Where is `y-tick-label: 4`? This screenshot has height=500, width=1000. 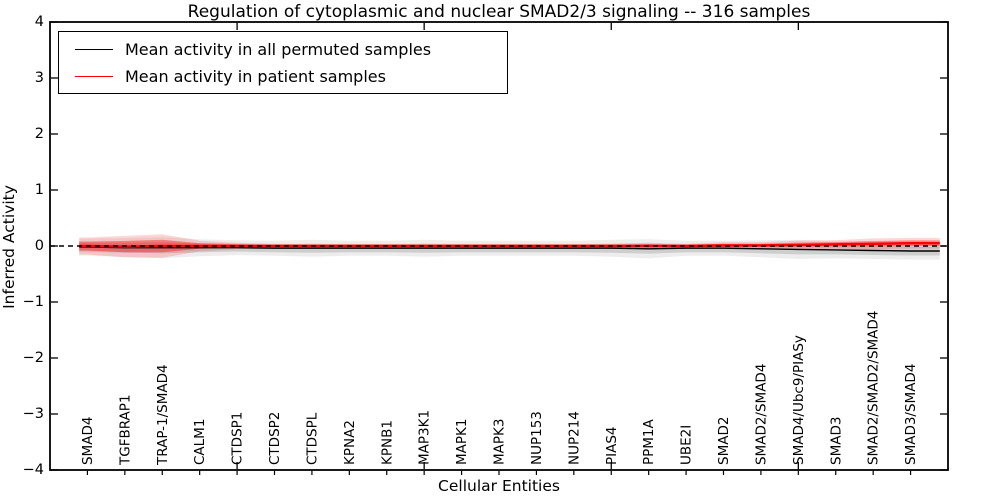 y-tick-label: 4 is located at coordinates (39, 22).